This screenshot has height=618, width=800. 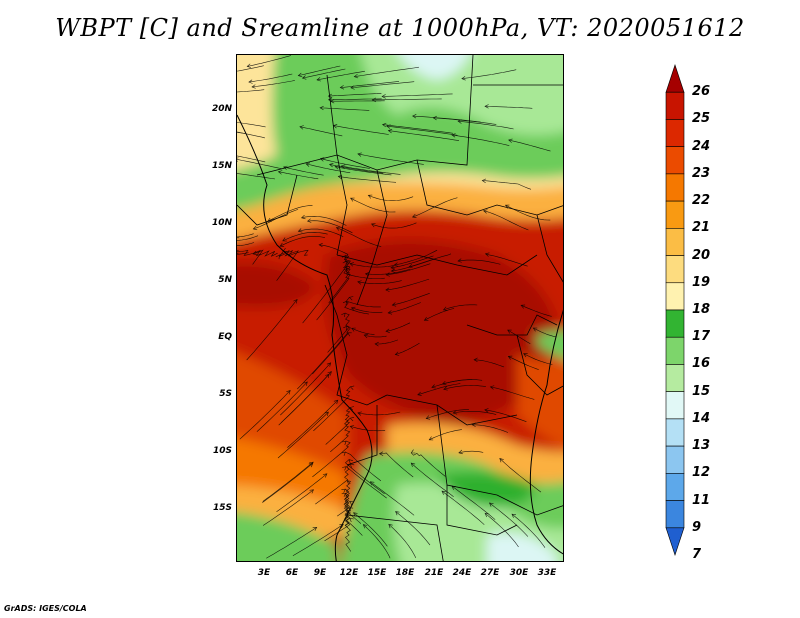 I want to click on lon-label-12e: 12E, so click(x=349, y=573).